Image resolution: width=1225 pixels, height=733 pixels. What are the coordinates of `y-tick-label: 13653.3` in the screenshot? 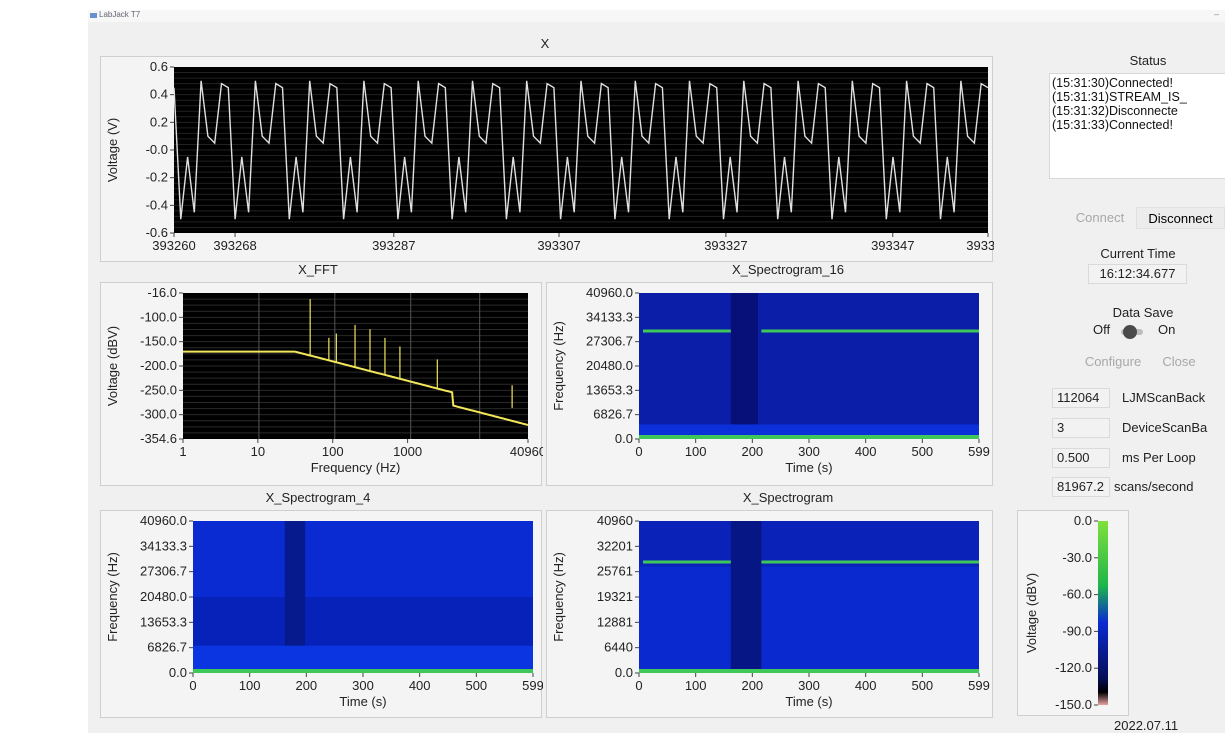 It's located at (609, 389).